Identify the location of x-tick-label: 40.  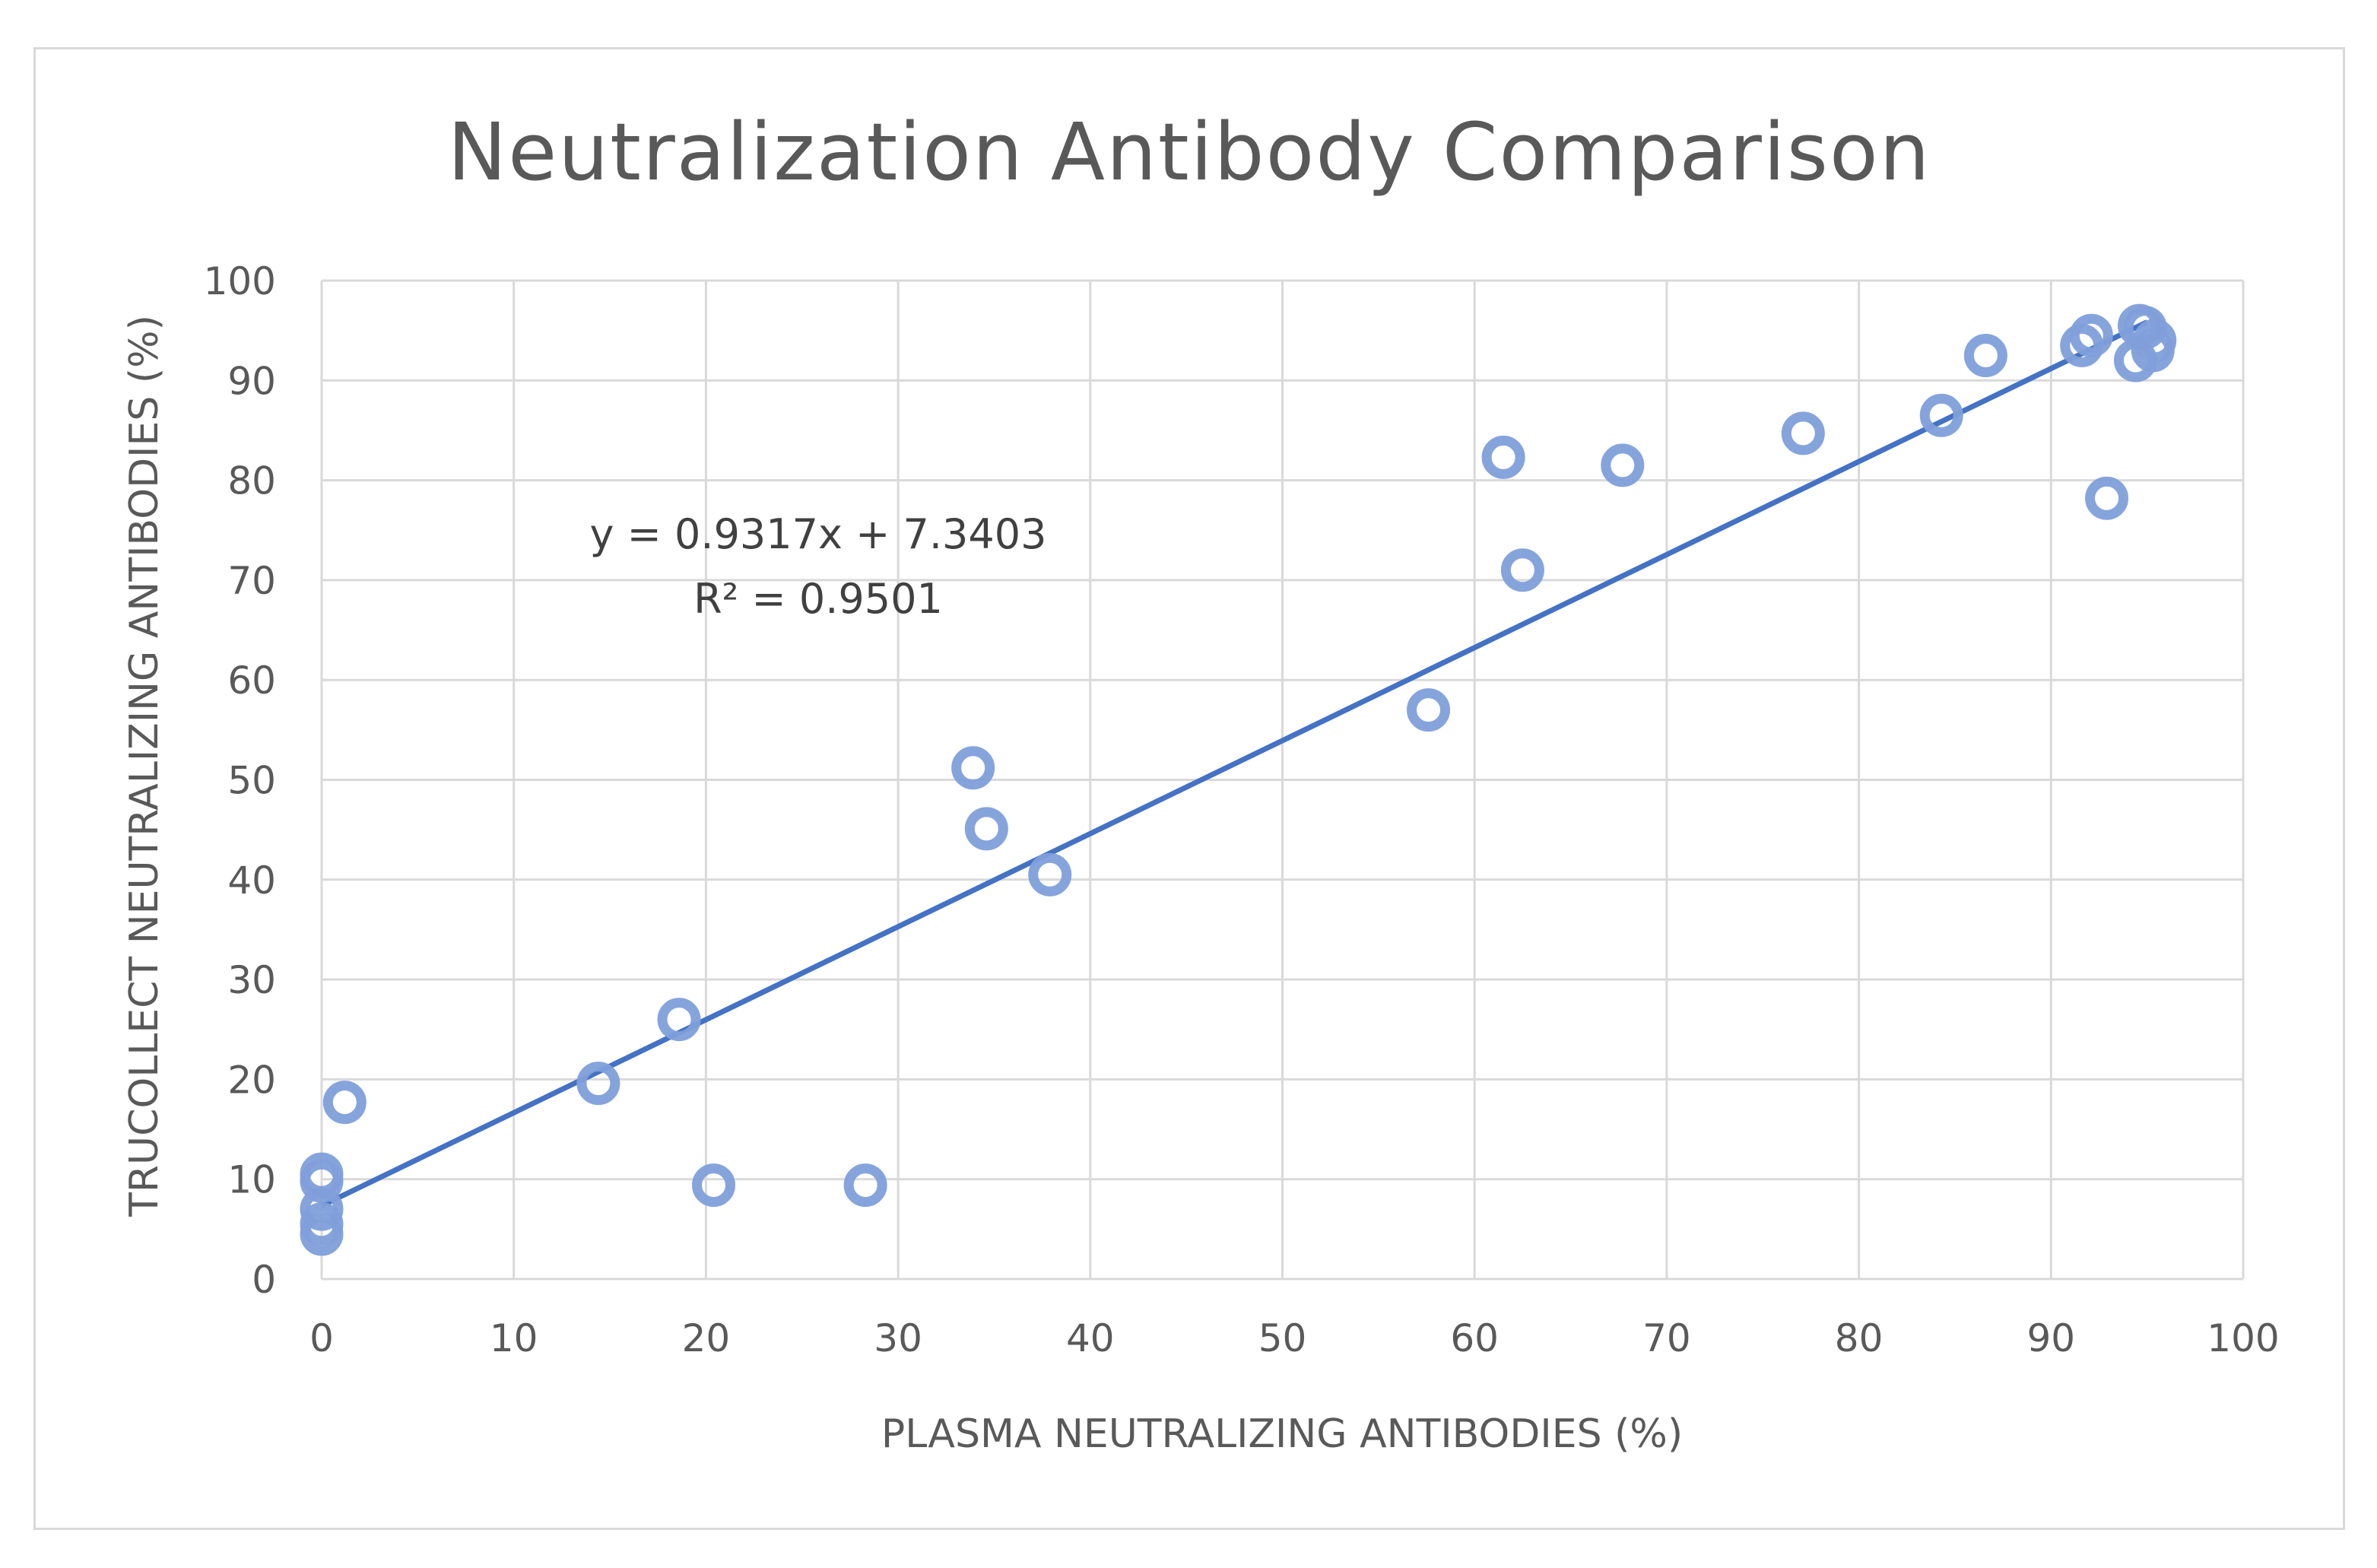
(1090, 1338).